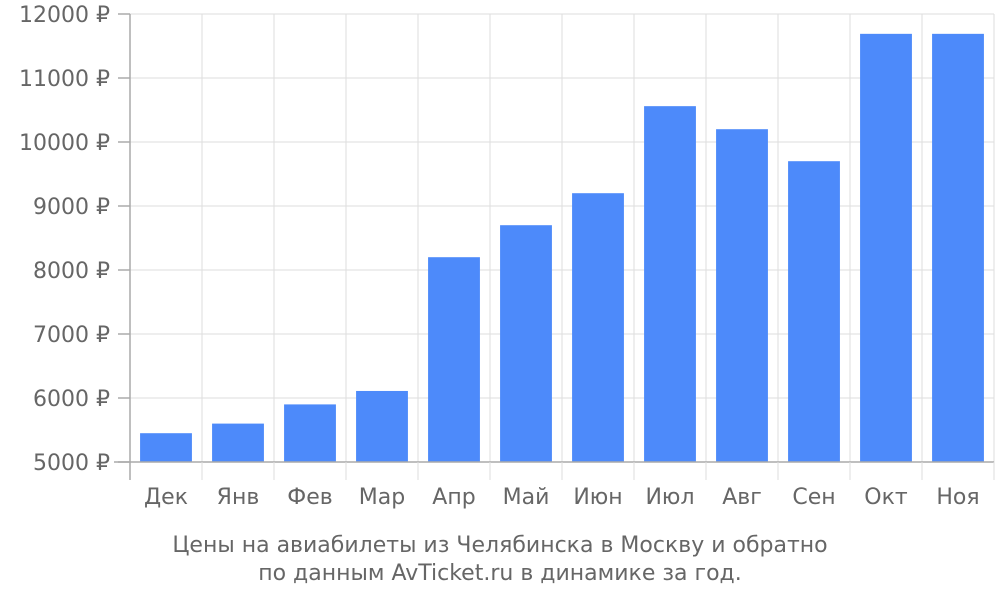 This screenshot has height=600, width=1000. What do you see at coordinates (382, 497) in the screenshot?
I see `x-tick-label: Мар` at bounding box center [382, 497].